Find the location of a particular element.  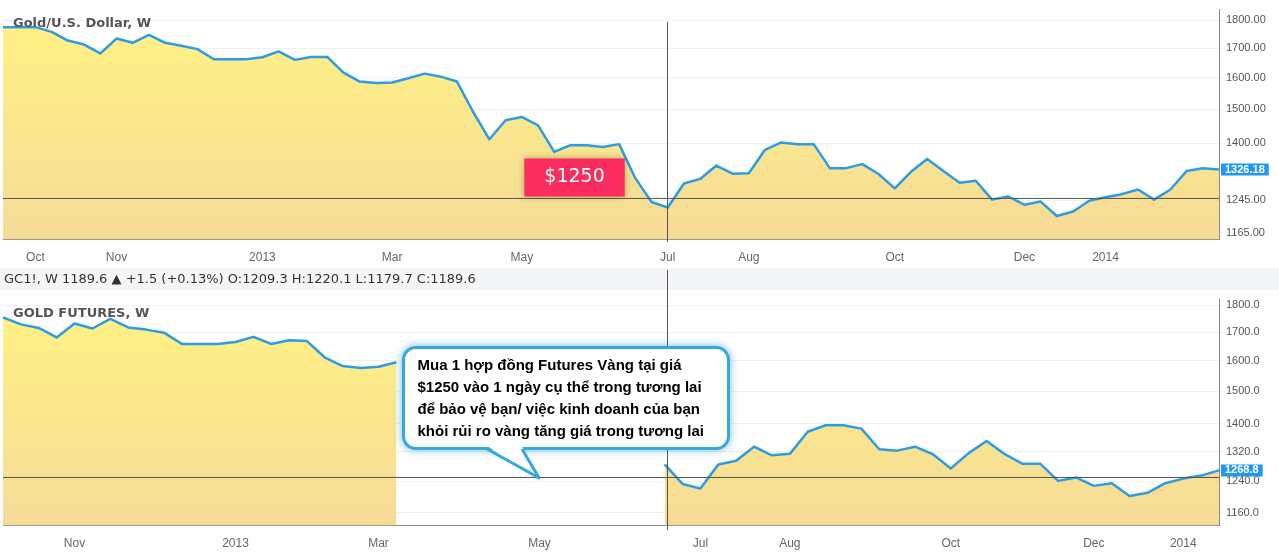

y-tick-label: 1500.0 is located at coordinates (1243, 390).